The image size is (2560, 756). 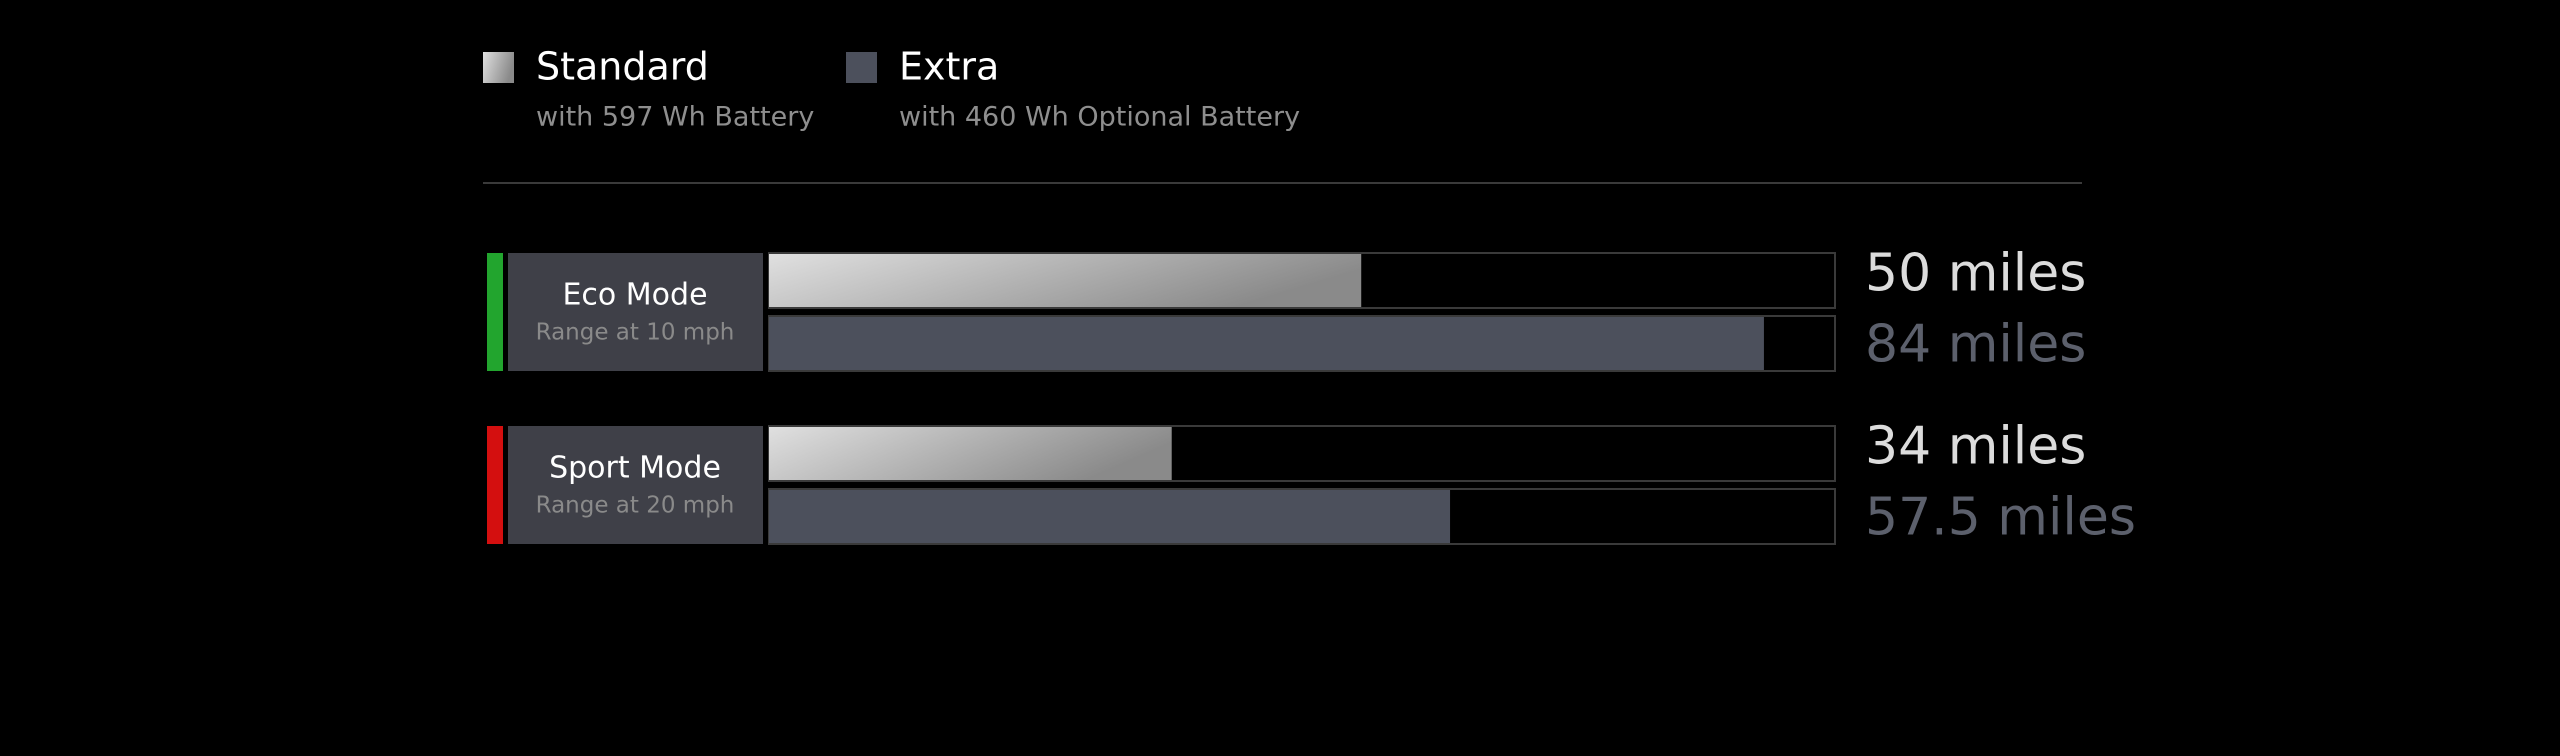 I want to click on value-label: 34 miles, so click(x=1975, y=447).